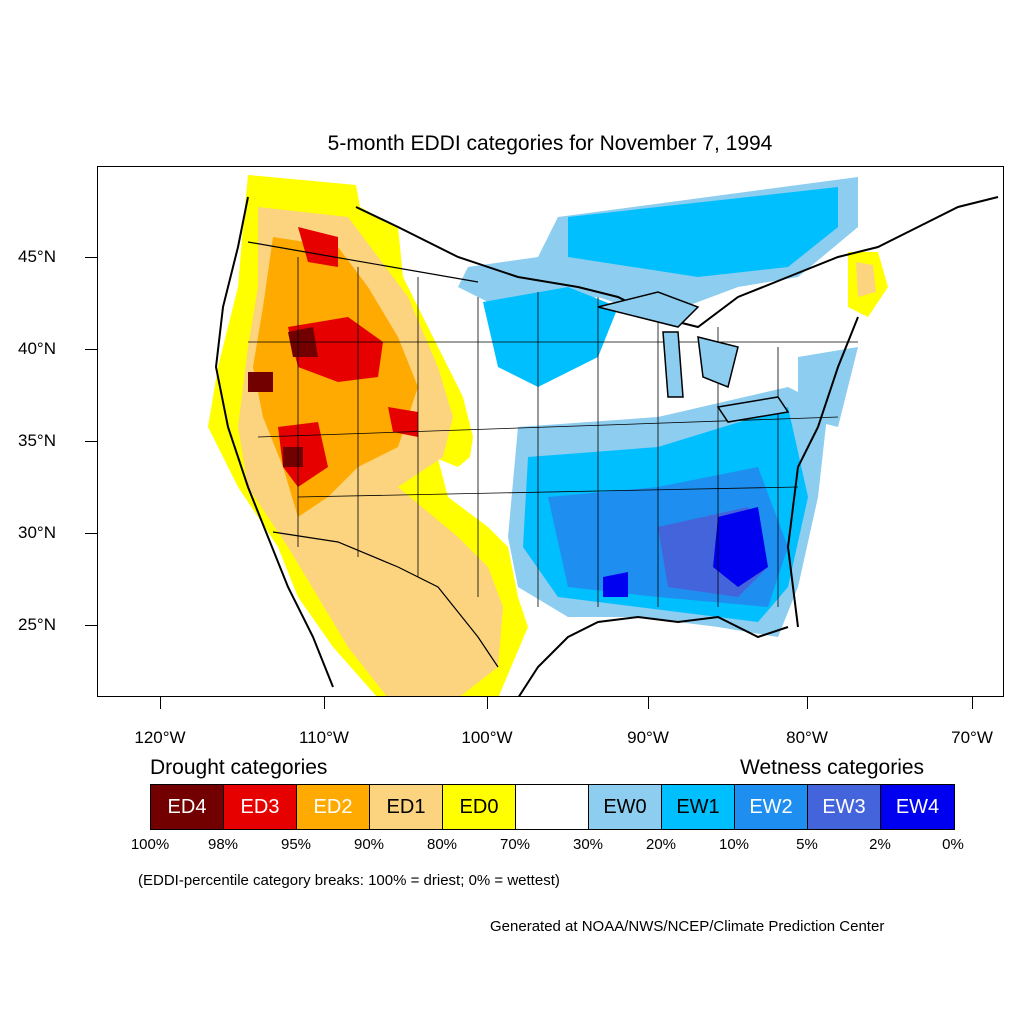 The height and width of the screenshot is (1024, 1024). What do you see at coordinates (293, 457) in the screenshot?
I see `region-ed4-c` at bounding box center [293, 457].